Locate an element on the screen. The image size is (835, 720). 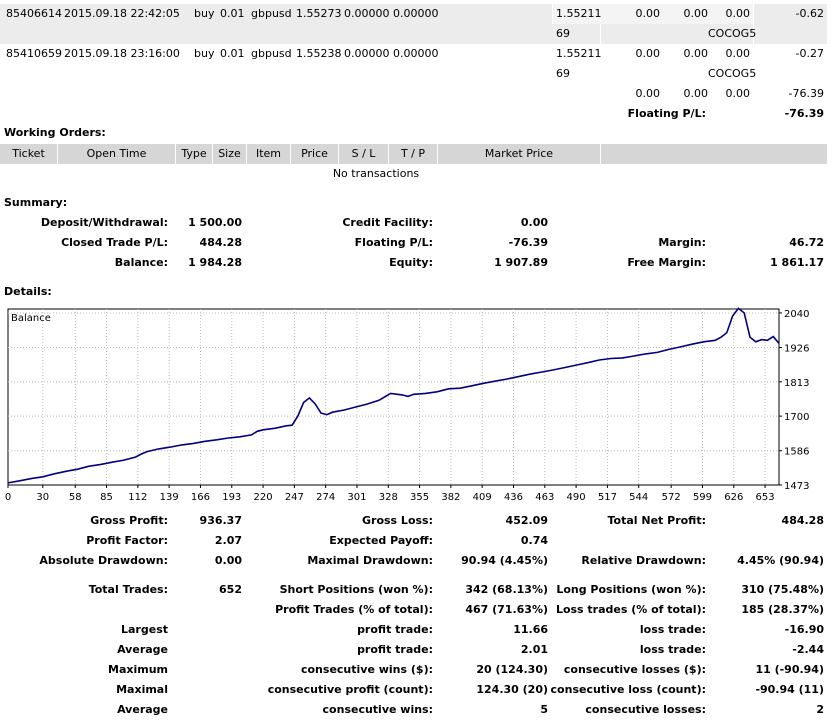
col-header-tp: T / P is located at coordinates (413, 154).